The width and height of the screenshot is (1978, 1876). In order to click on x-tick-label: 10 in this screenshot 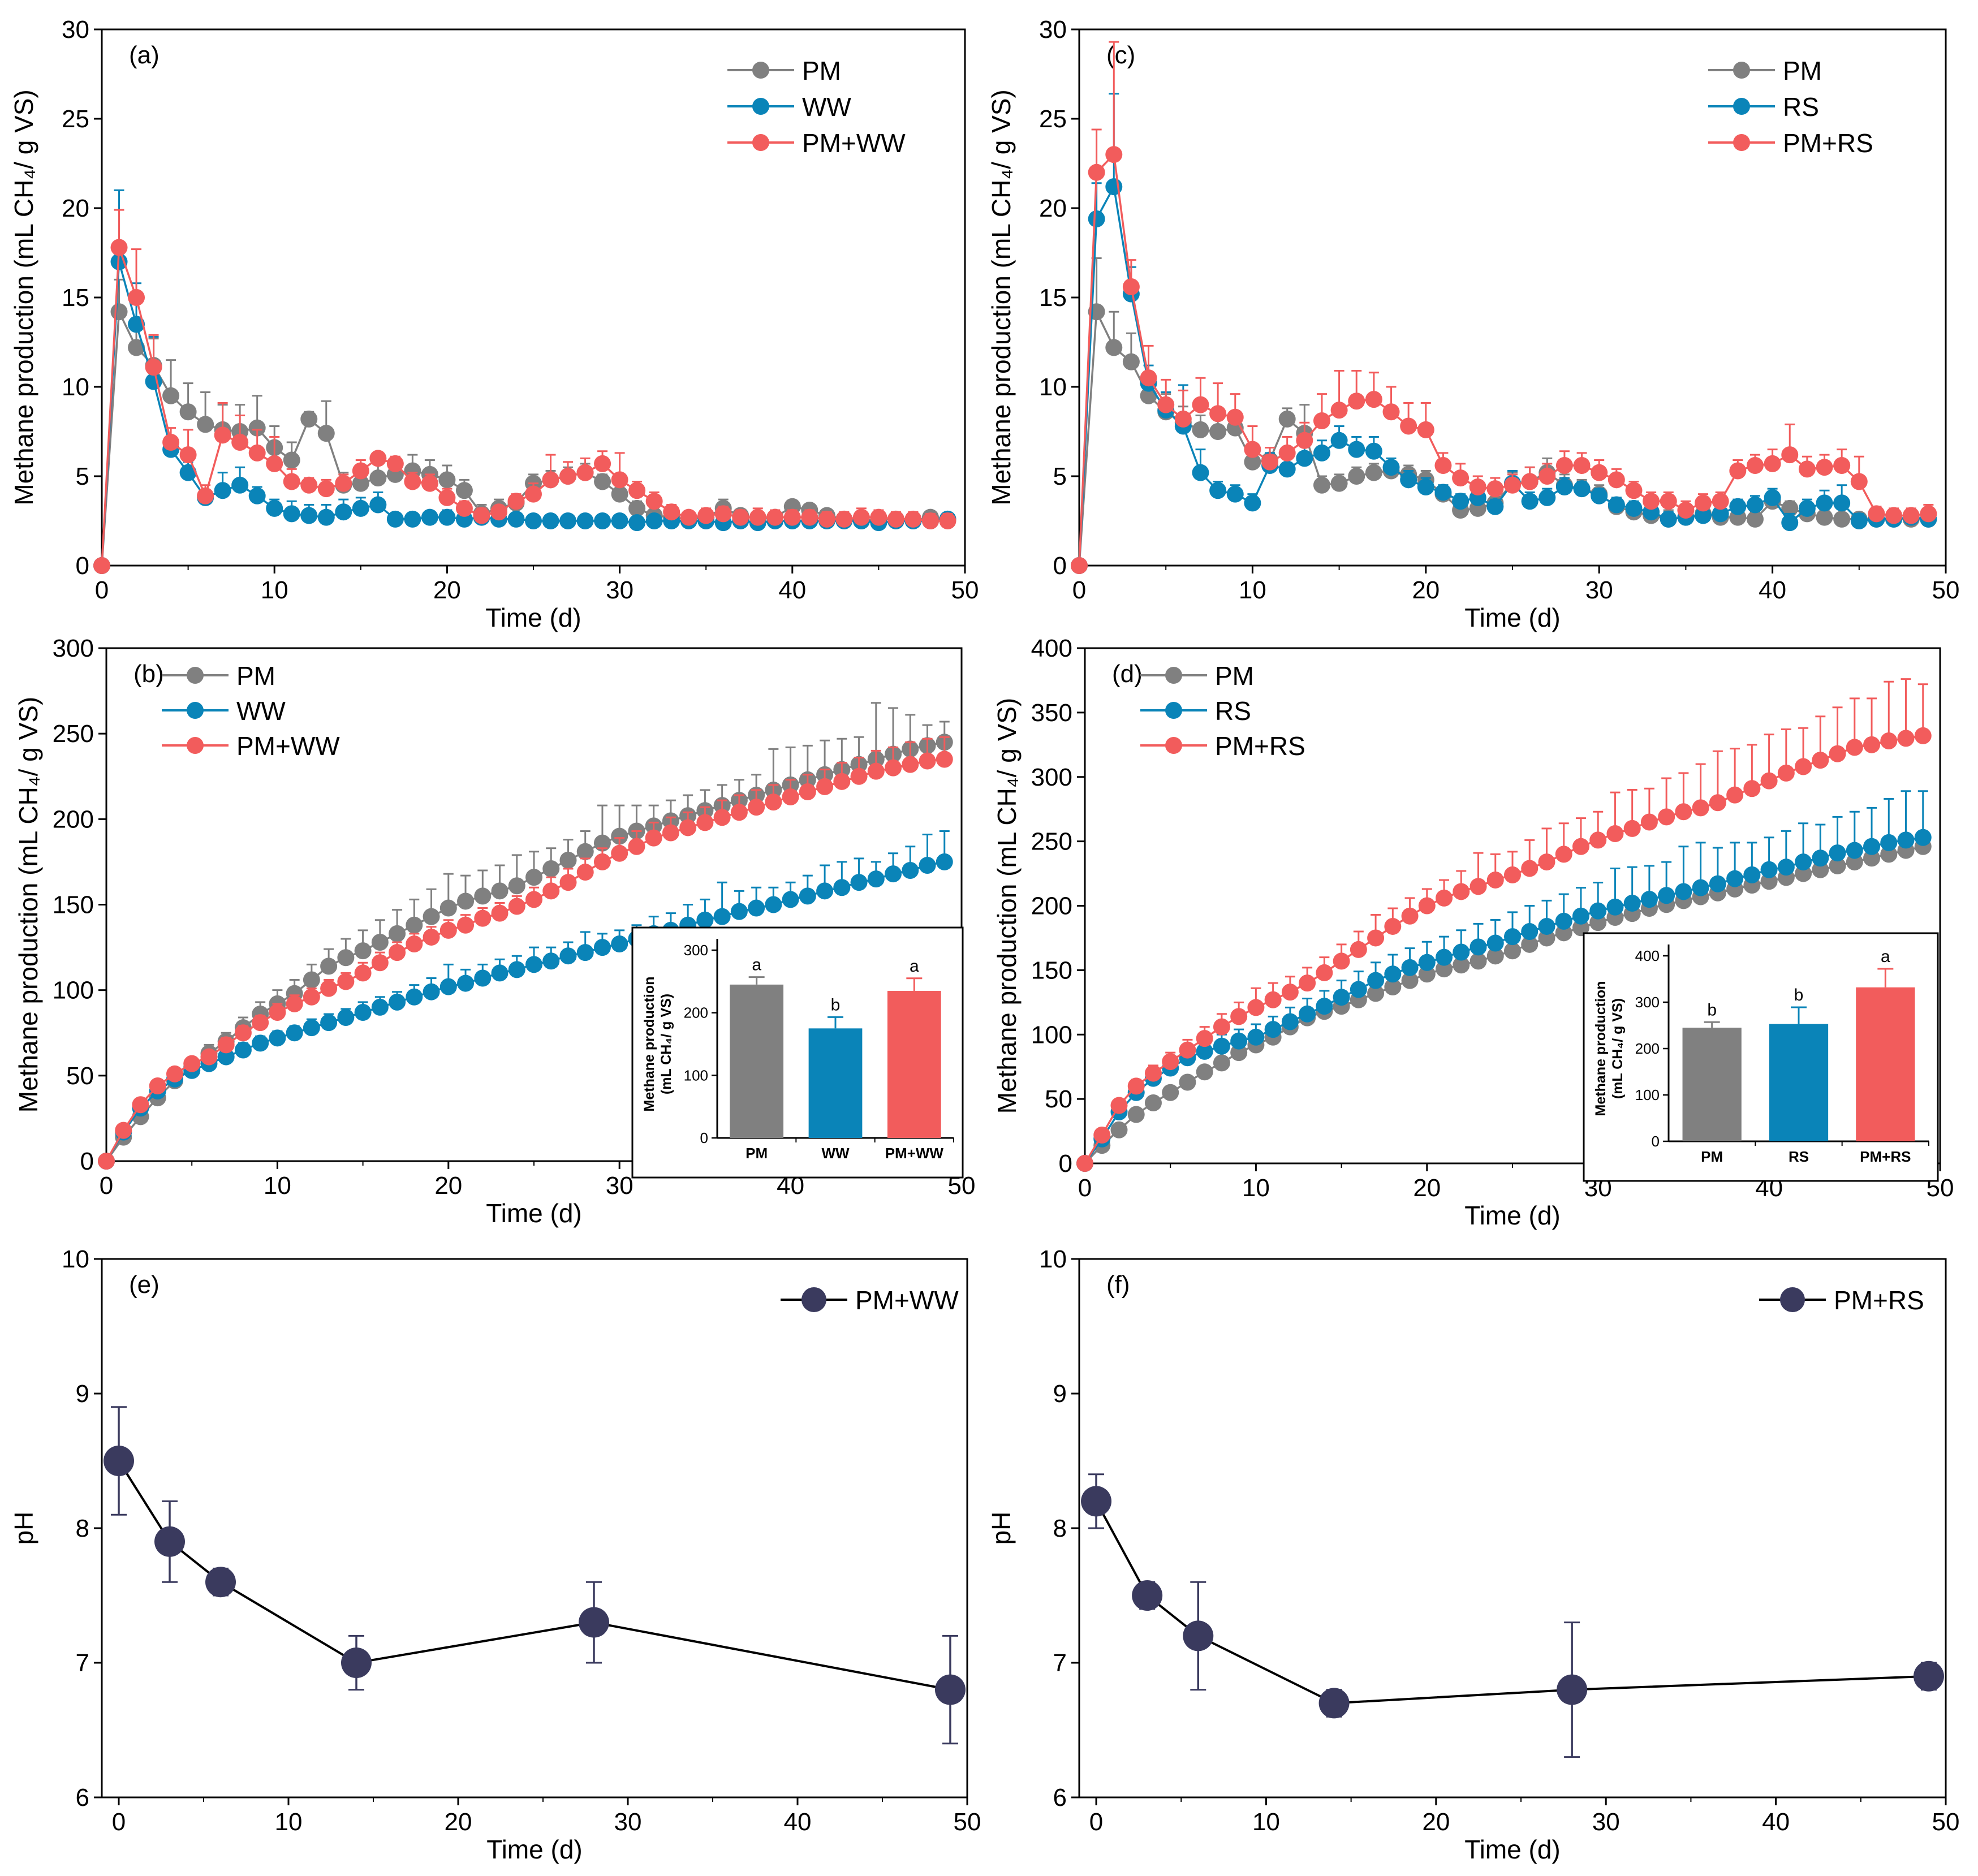, I will do `click(274, 590)`.